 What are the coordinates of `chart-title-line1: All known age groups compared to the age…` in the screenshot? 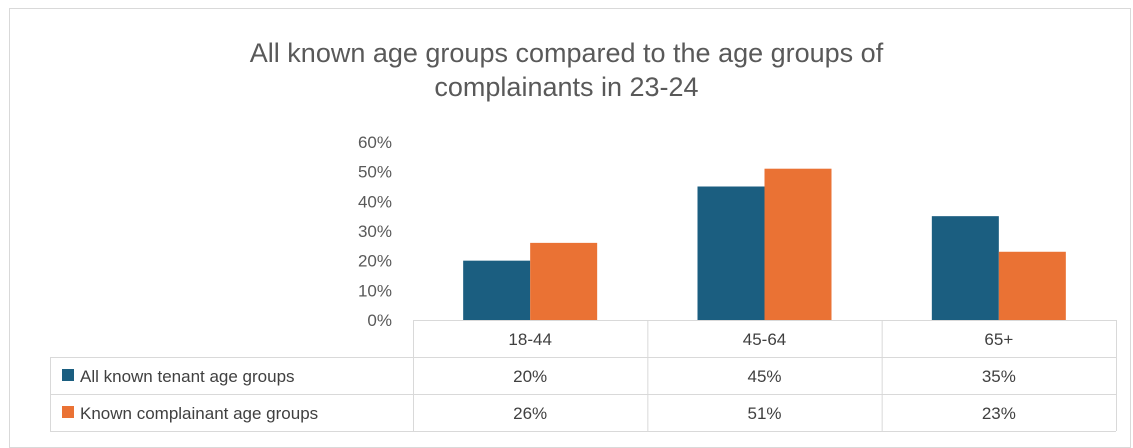 It's located at (566, 53).